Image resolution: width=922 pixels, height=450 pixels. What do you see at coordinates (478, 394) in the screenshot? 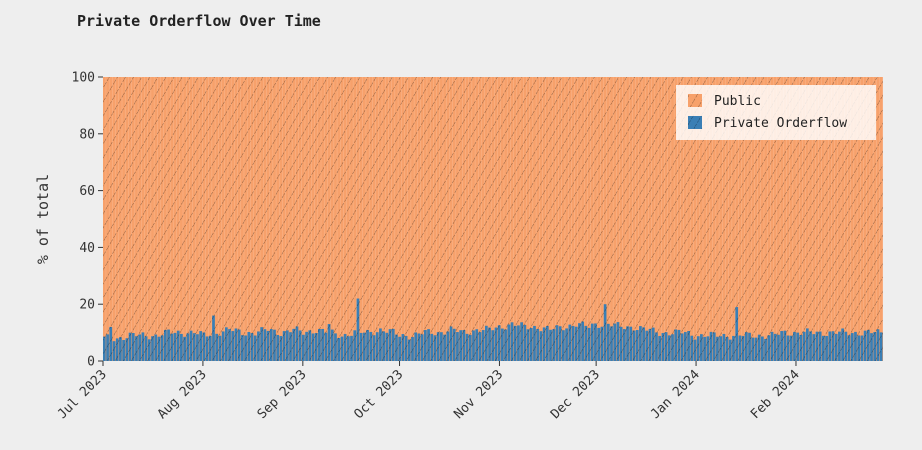
I see `x-tick-label: Nov 2023` at bounding box center [478, 394].